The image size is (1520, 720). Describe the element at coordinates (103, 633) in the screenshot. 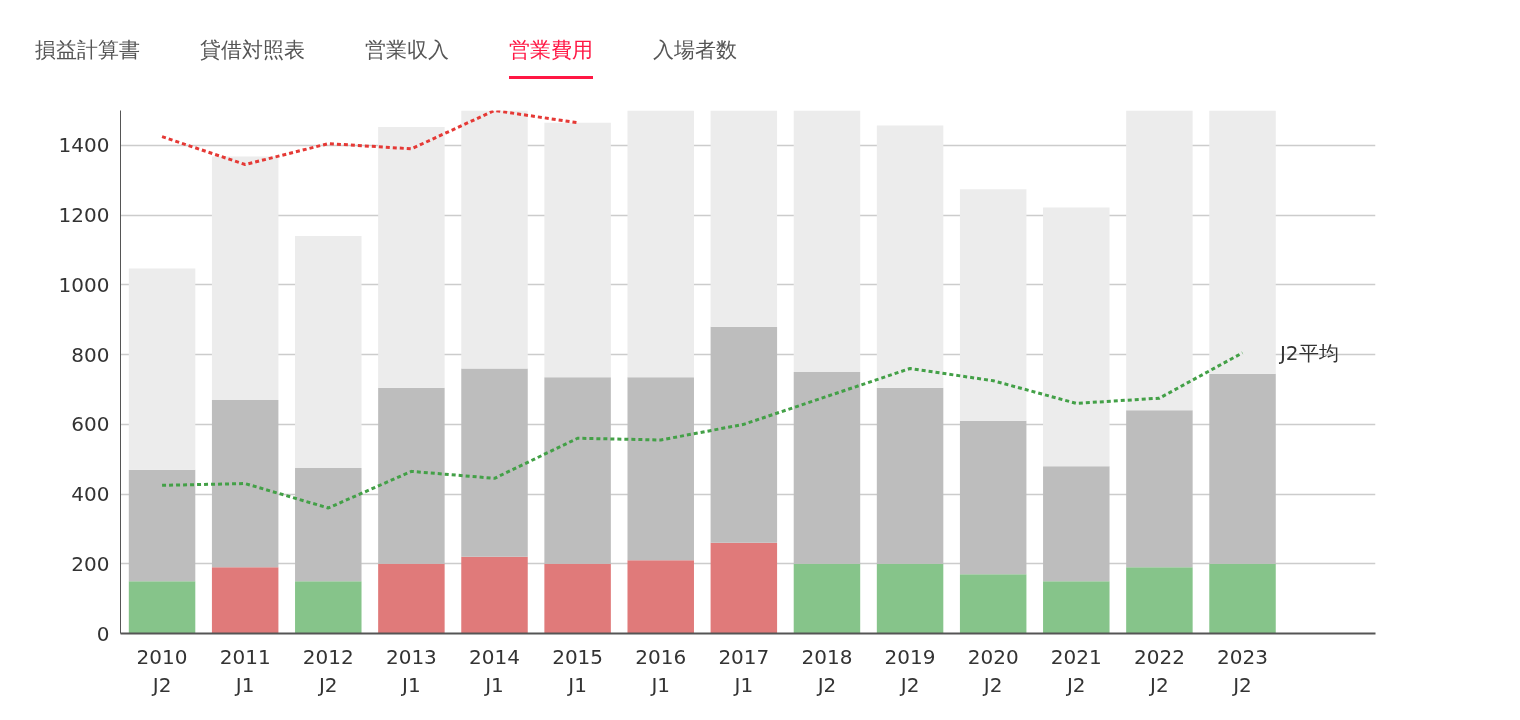

I see `y-tick-label: 0` at that location.